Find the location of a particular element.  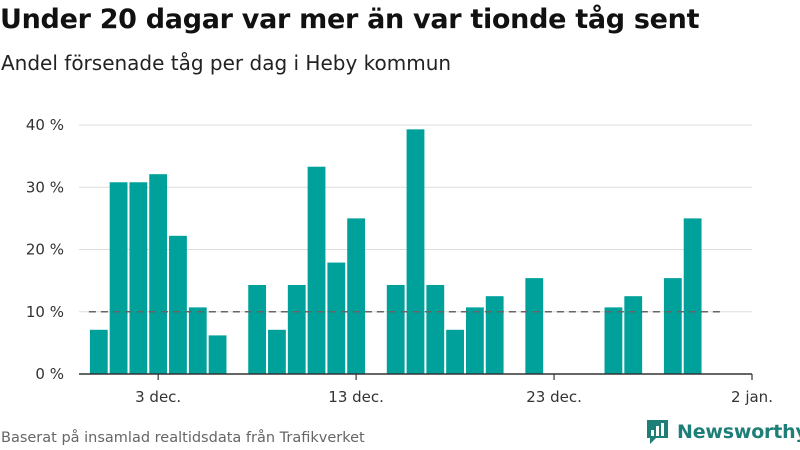

x-tick-label: 23 dec. is located at coordinates (554, 397).